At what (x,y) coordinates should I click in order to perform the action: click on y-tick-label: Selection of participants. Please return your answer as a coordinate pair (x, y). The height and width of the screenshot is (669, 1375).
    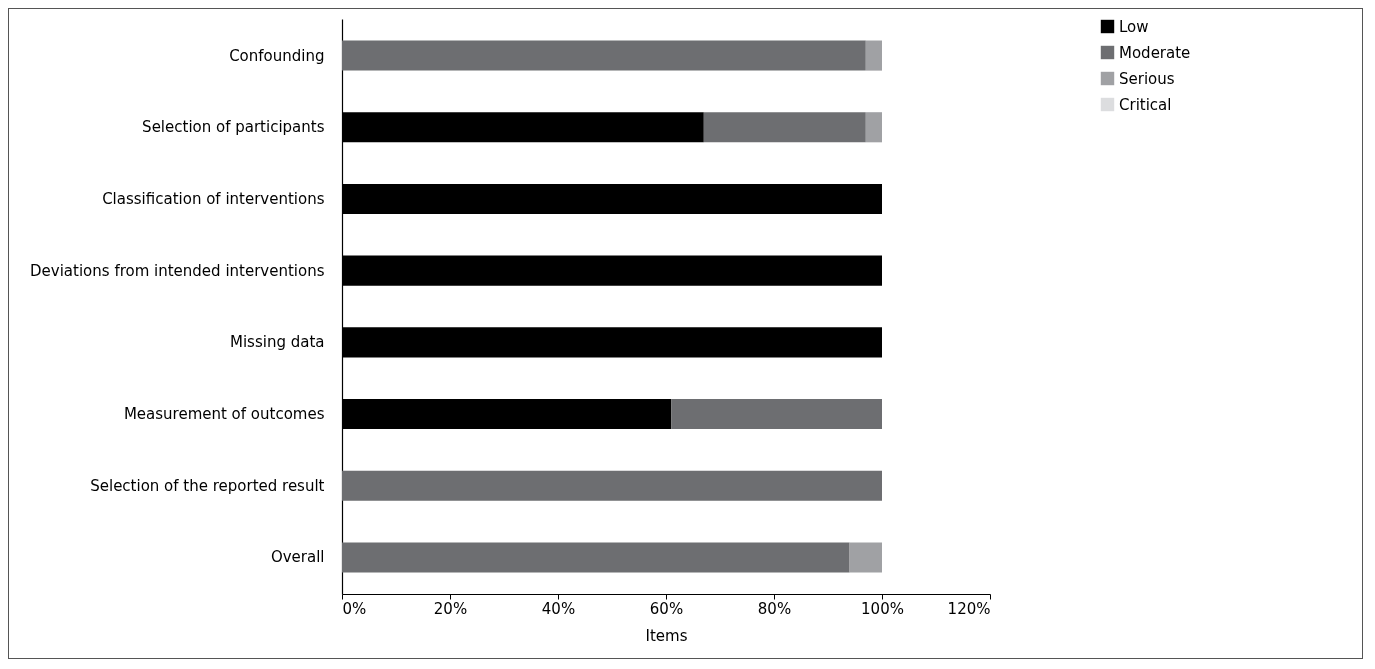
    Looking at the image, I should click on (233, 127).